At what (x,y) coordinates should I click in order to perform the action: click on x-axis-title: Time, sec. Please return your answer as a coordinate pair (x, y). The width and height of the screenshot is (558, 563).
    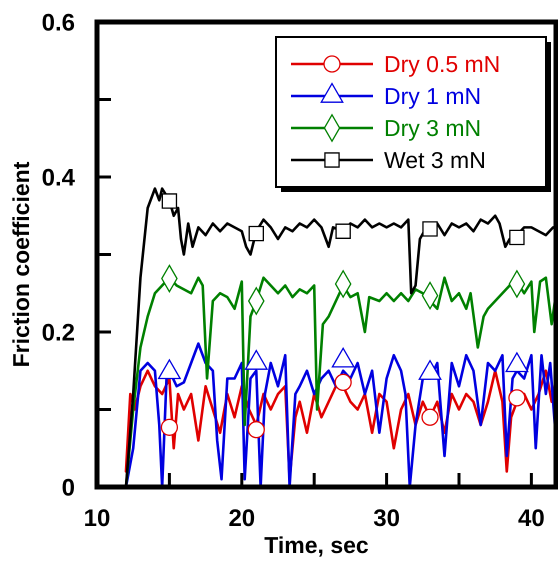
    Looking at the image, I should click on (316, 545).